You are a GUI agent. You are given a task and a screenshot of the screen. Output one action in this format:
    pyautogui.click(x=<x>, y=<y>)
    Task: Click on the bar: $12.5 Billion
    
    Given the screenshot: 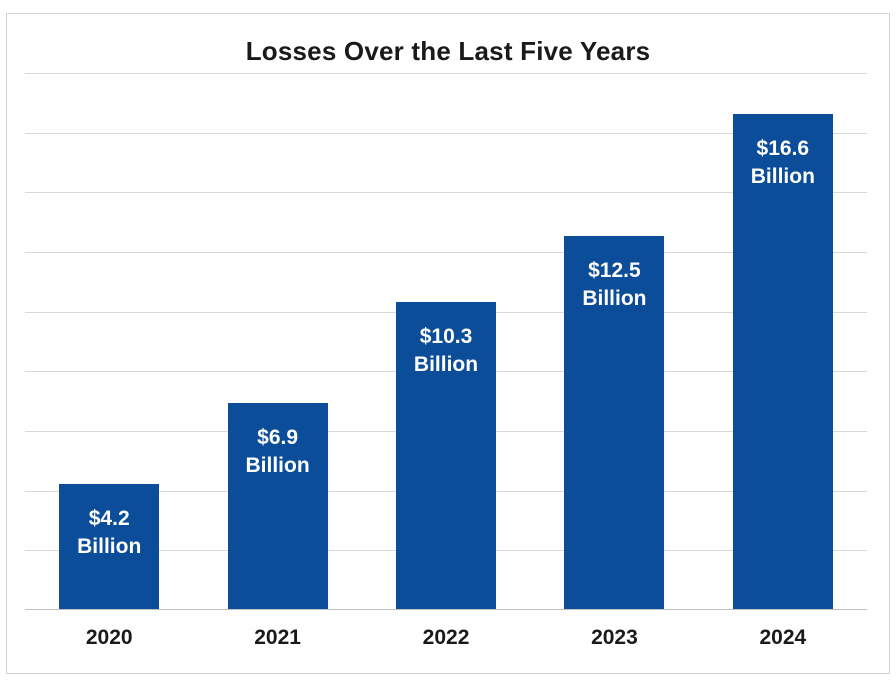 What is the action you would take?
    pyautogui.click(x=614, y=422)
    